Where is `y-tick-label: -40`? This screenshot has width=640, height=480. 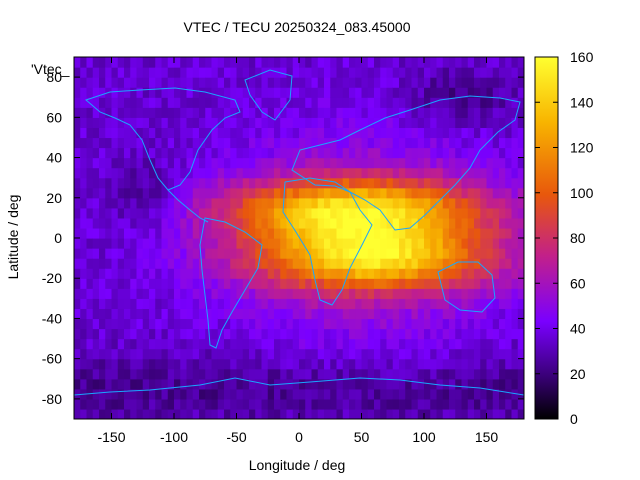 y-tick-label: -40 is located at coordinates (52, 318).